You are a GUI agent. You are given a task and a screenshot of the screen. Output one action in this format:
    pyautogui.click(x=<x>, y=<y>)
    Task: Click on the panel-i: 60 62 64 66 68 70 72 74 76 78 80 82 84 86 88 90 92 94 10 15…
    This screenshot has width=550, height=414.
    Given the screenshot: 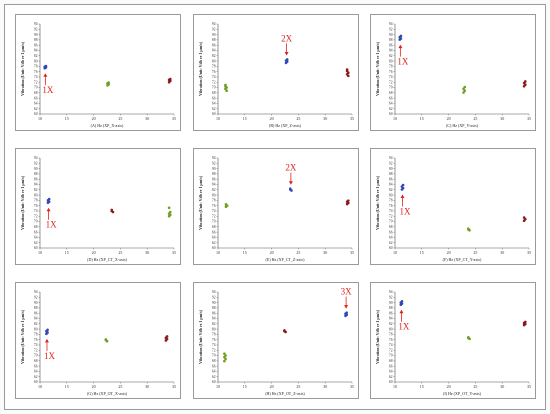 What is the action you would take?
    pyautogui.click(x=453, y=340)
    